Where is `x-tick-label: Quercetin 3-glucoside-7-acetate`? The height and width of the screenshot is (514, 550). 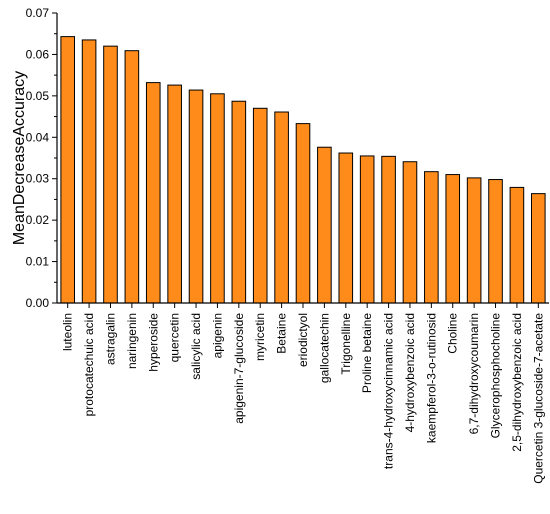
x-tick-label: Quercetin 3-glucoside-7-acetate is located at coordinates (538, 398).